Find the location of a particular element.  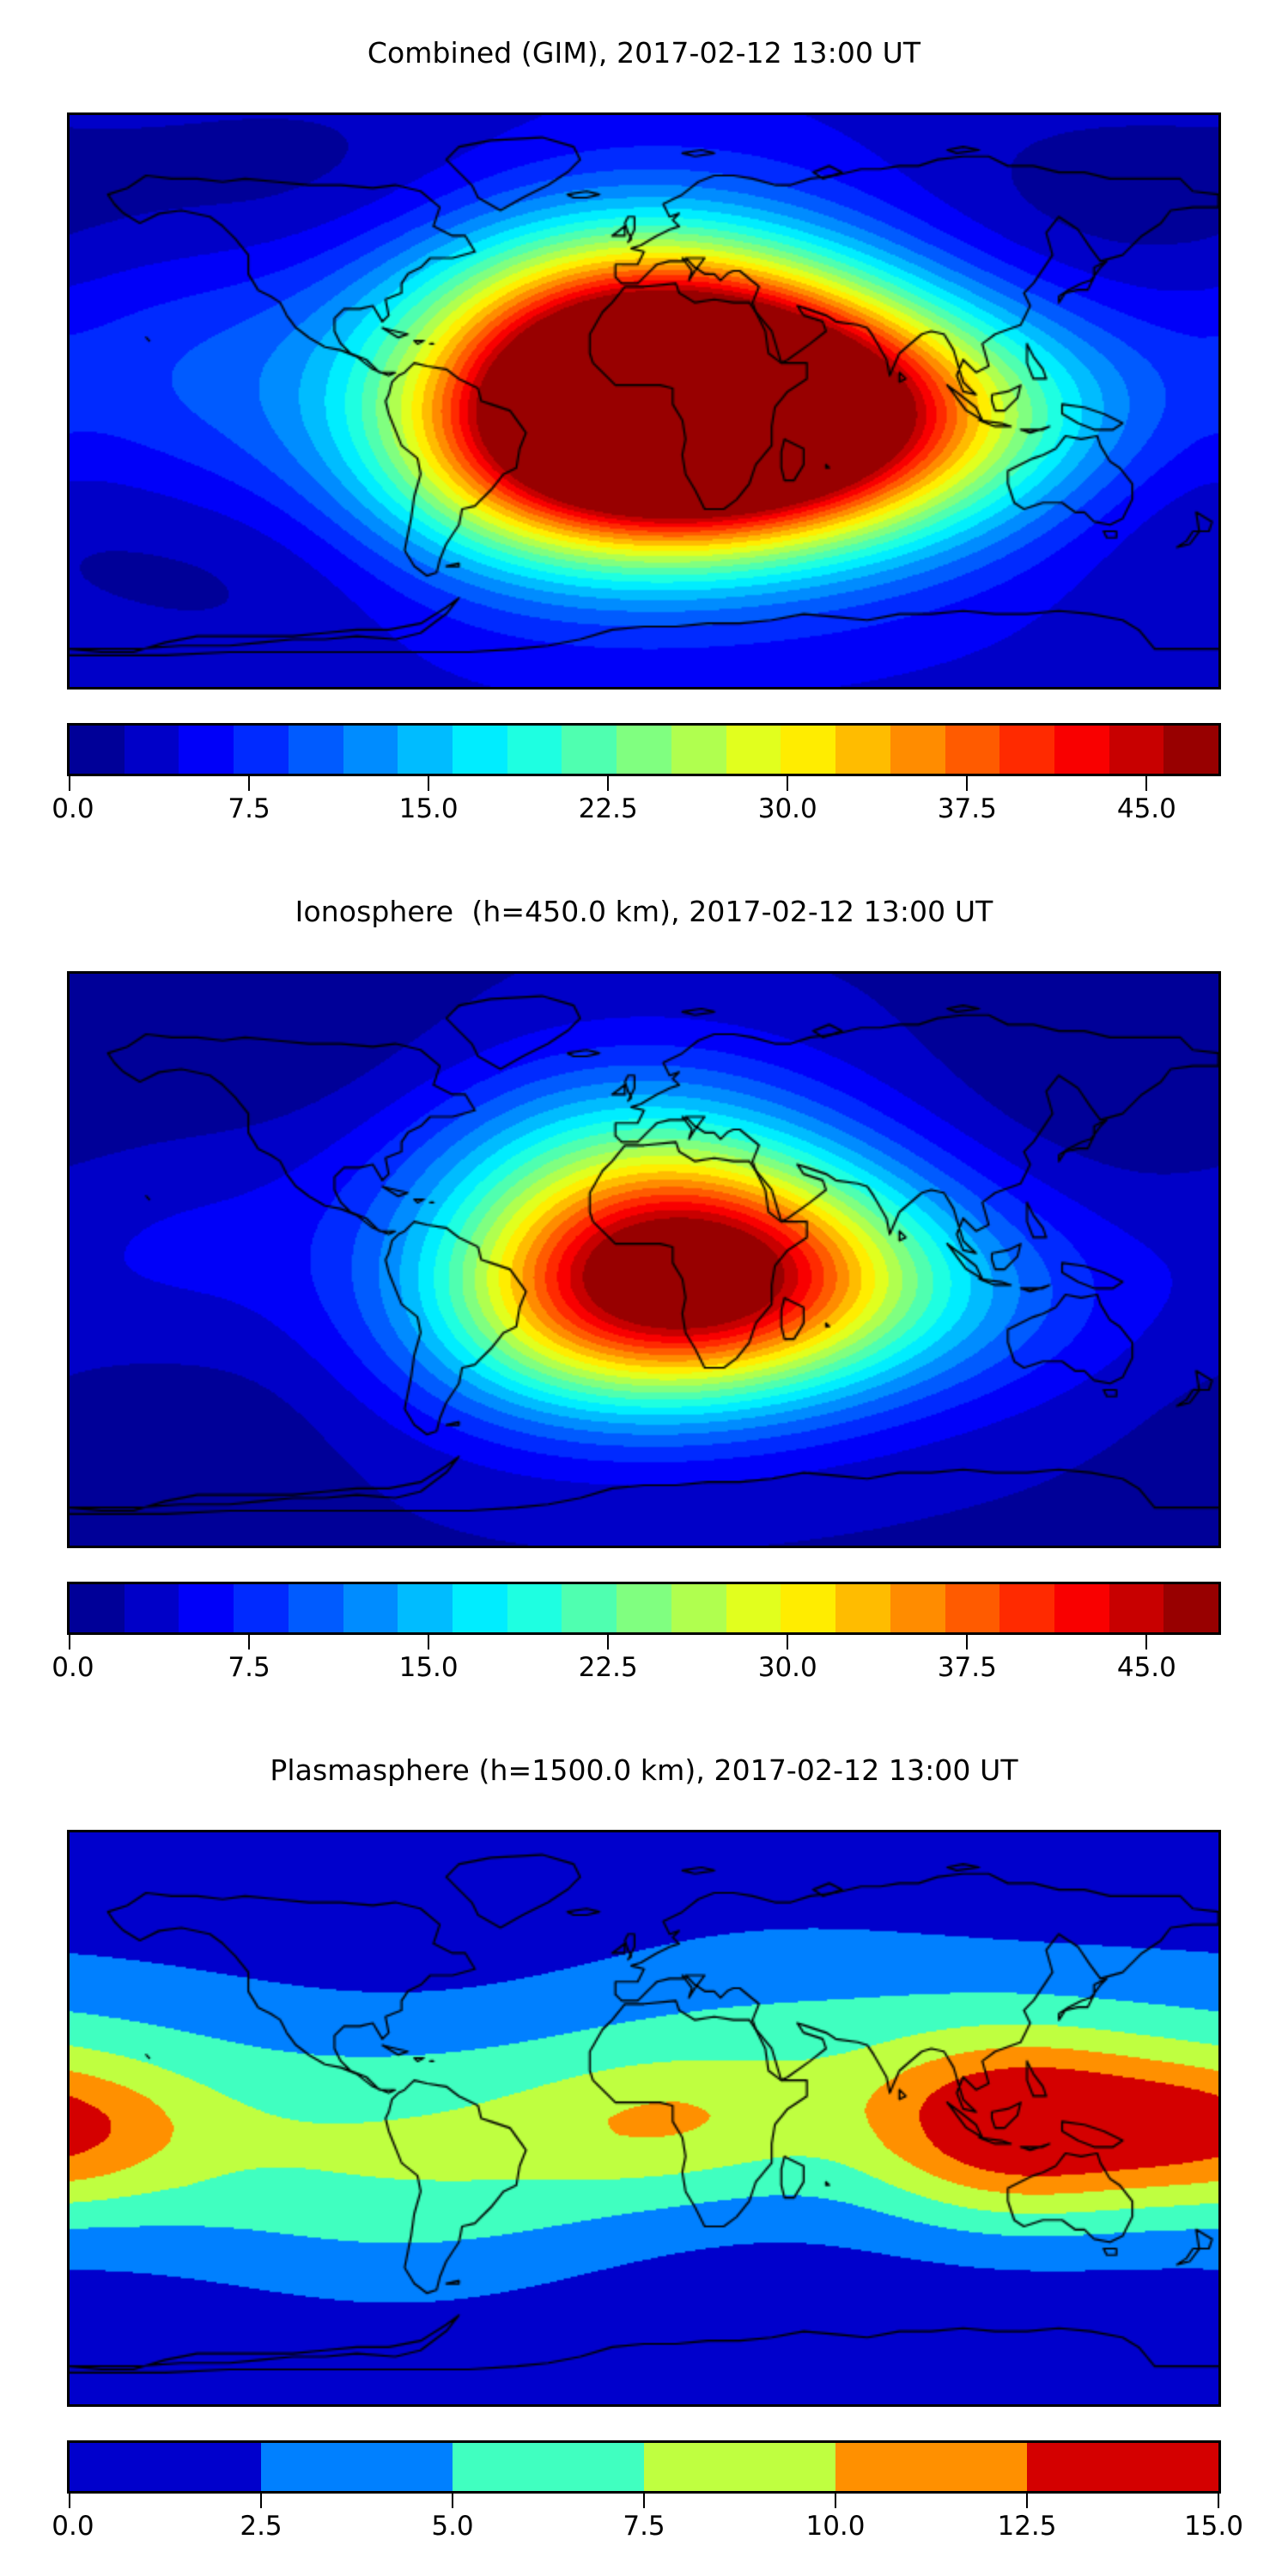

colorbar-plasmasphere: 0.0 2.5 5.0 7.5 10.0 12.5 15.0 is located at coordinates (647, 2494).